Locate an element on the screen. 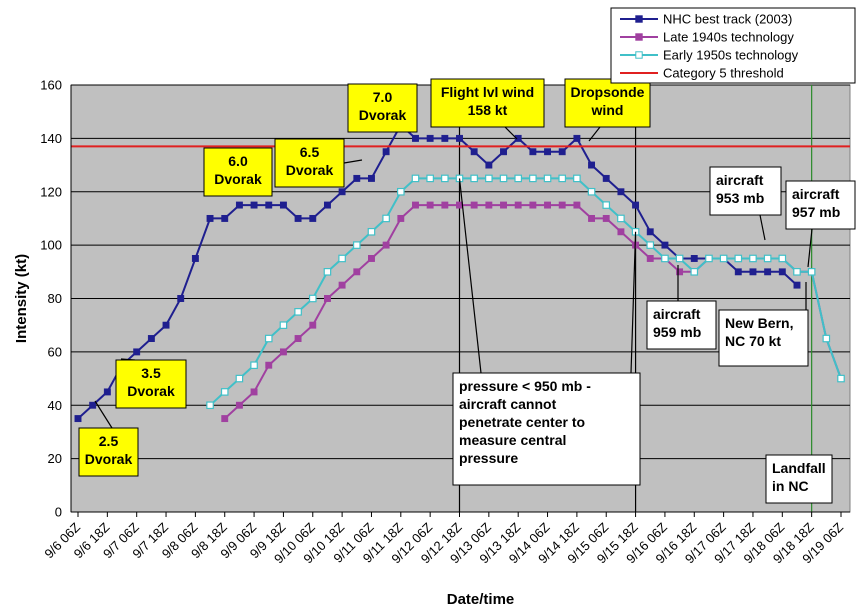 The image size is (858, 611). legend-label: NHC best track (2003) is located at coordinates (727, 19).